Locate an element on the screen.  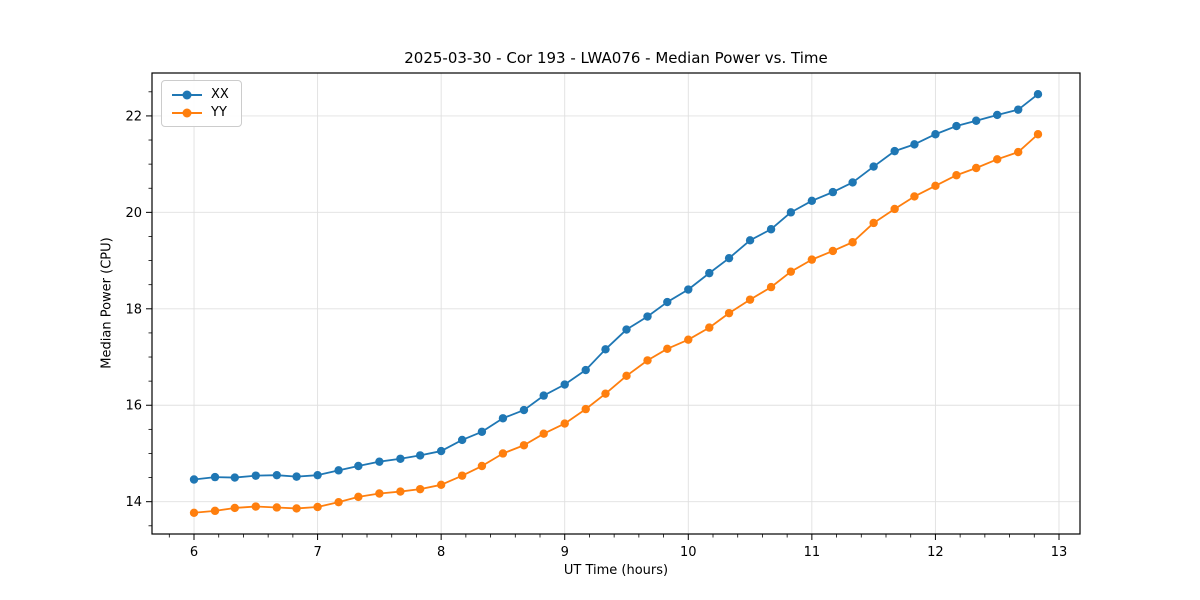
legend-label-yy: YY is located at coordinates (219, 112).